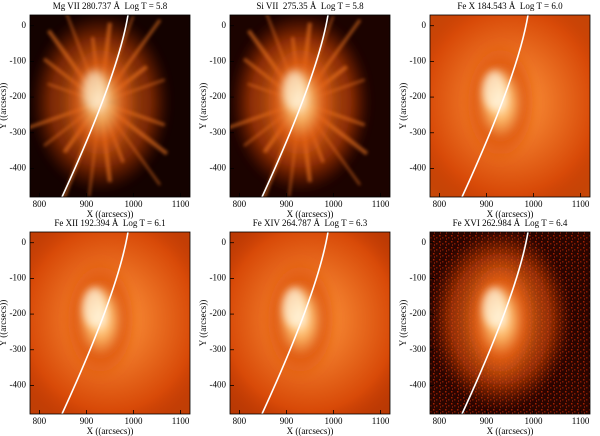 This screenshot has height=436, width=600. I want to click on panel-title: Si VII 275.35 Å Log T = 5.8, so click(310, 6).